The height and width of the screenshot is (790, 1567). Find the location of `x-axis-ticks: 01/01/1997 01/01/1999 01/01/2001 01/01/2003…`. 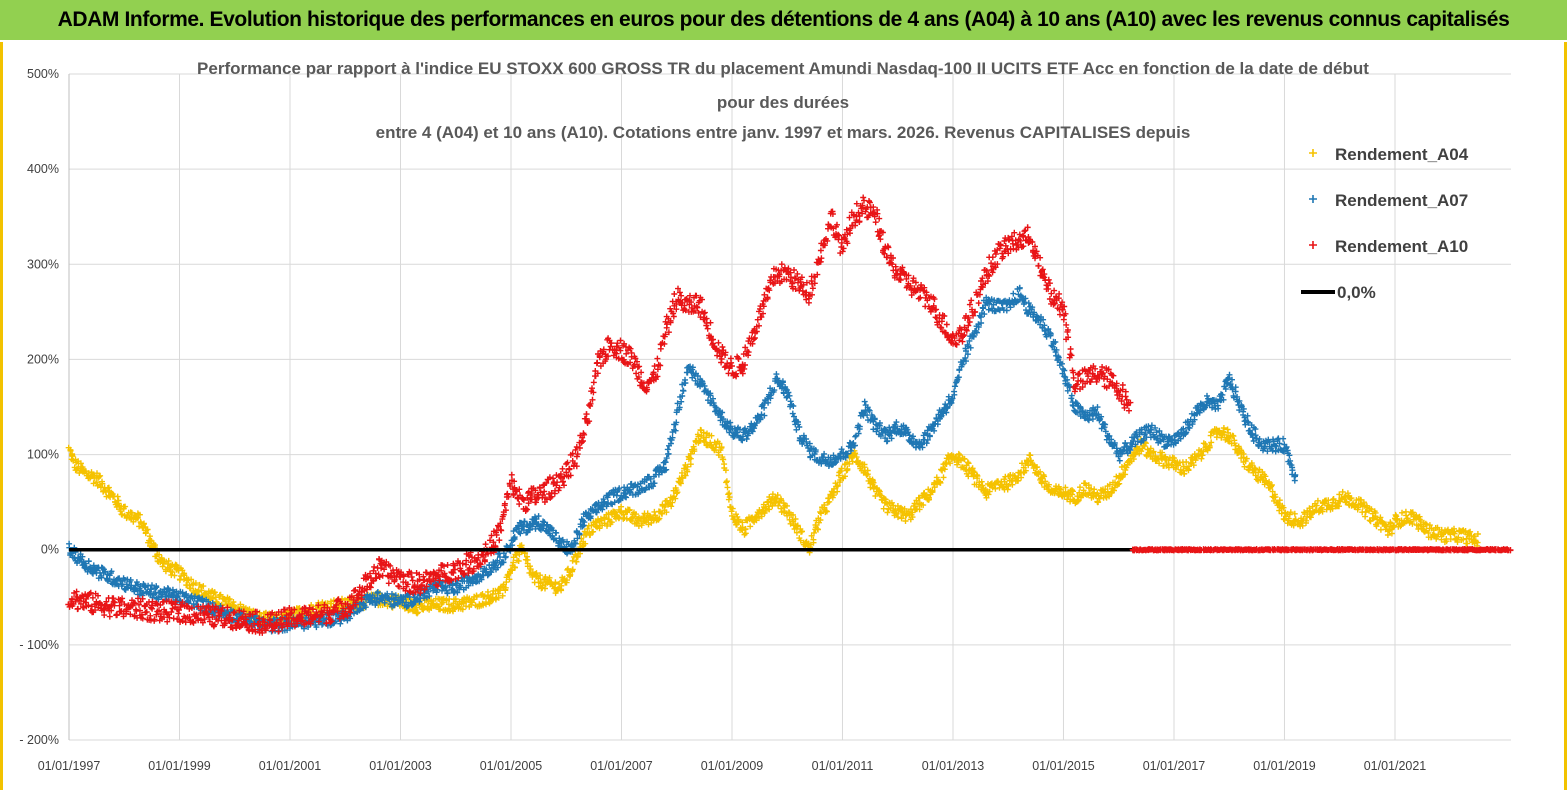

x-axis-ticks: 01/01/1997 01/01/1999 01/01/2001 01/01/2003… is located at coordinates (732, 766).